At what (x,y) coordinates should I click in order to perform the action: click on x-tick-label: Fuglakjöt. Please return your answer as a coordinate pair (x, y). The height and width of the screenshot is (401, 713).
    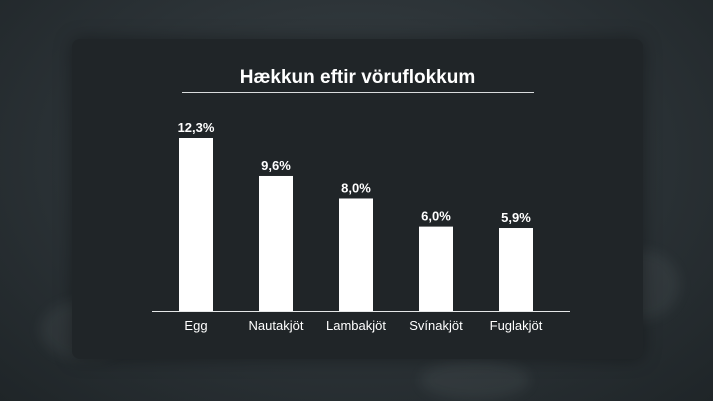
    Looking at the image, I should click on (516, 325).